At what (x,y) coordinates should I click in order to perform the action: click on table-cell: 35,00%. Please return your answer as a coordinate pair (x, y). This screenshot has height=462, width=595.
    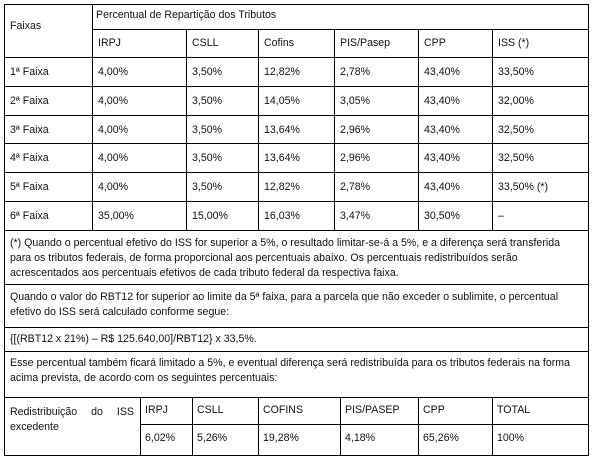
    Looking at the image, I should click on (116, 216).